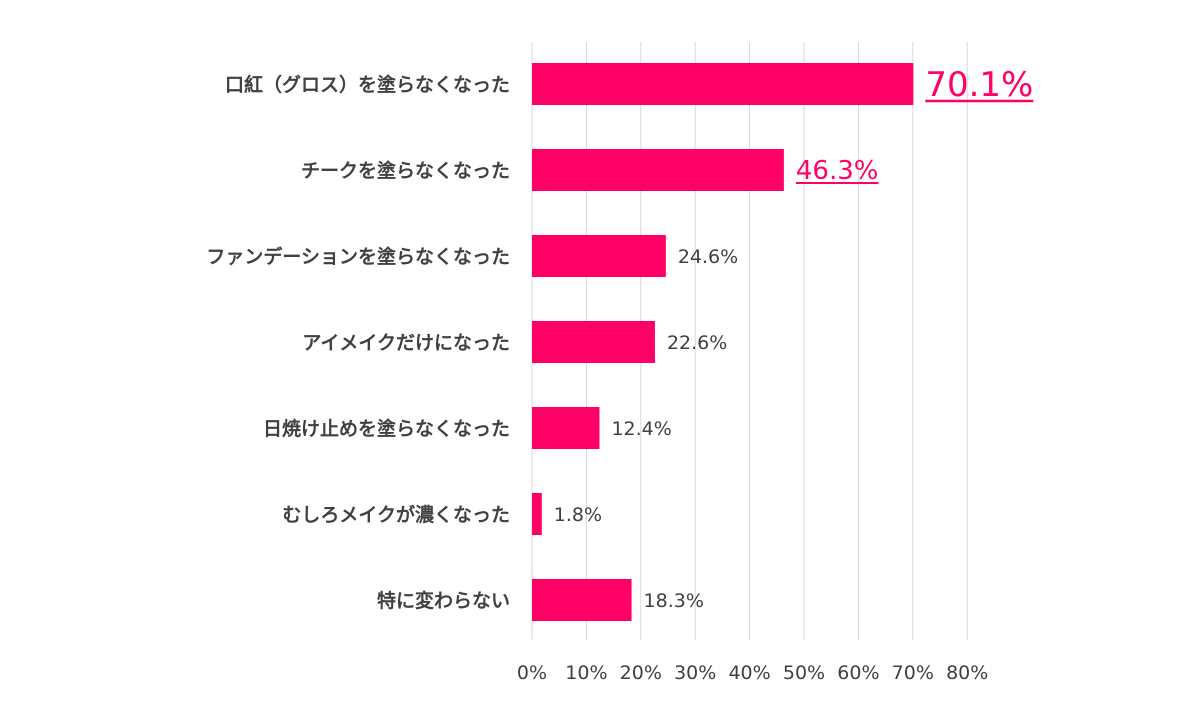 This screenshot has height=721, width=1200. I want to click on x-tick-label: 50%, so click(804, 673).